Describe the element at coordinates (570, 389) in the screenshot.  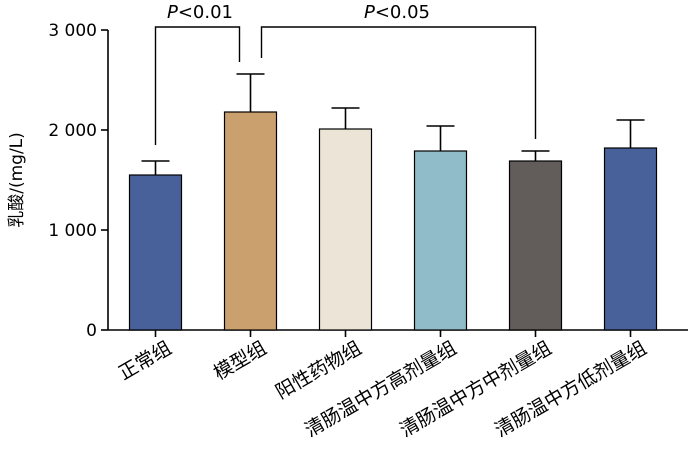
I see `x-category-label: 清肠温中方低剂量组` at that location.